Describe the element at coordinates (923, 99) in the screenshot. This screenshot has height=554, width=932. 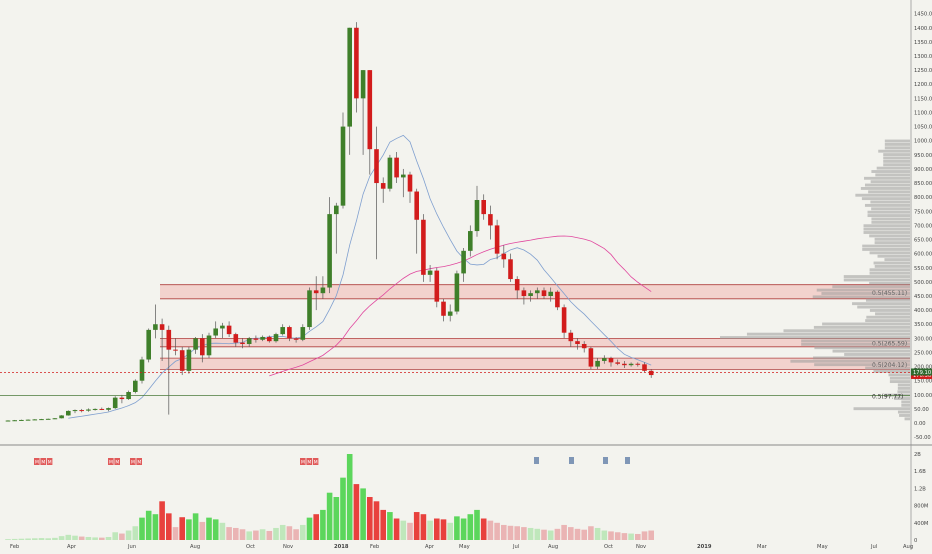
I see `price-tick-label: 1150.00` at that location.